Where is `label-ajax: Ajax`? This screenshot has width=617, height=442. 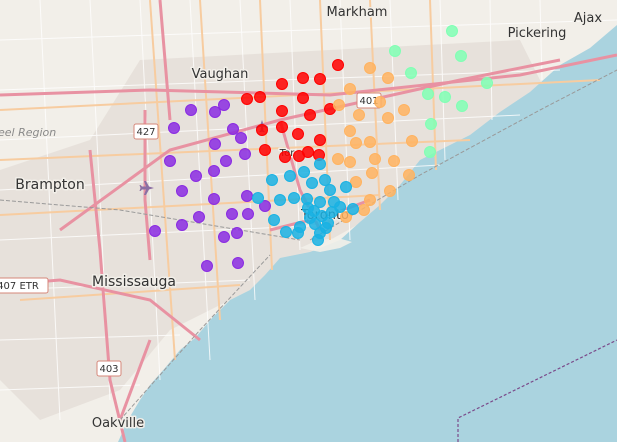 label-ajax: Ajax is located at coordinates (588, 18).